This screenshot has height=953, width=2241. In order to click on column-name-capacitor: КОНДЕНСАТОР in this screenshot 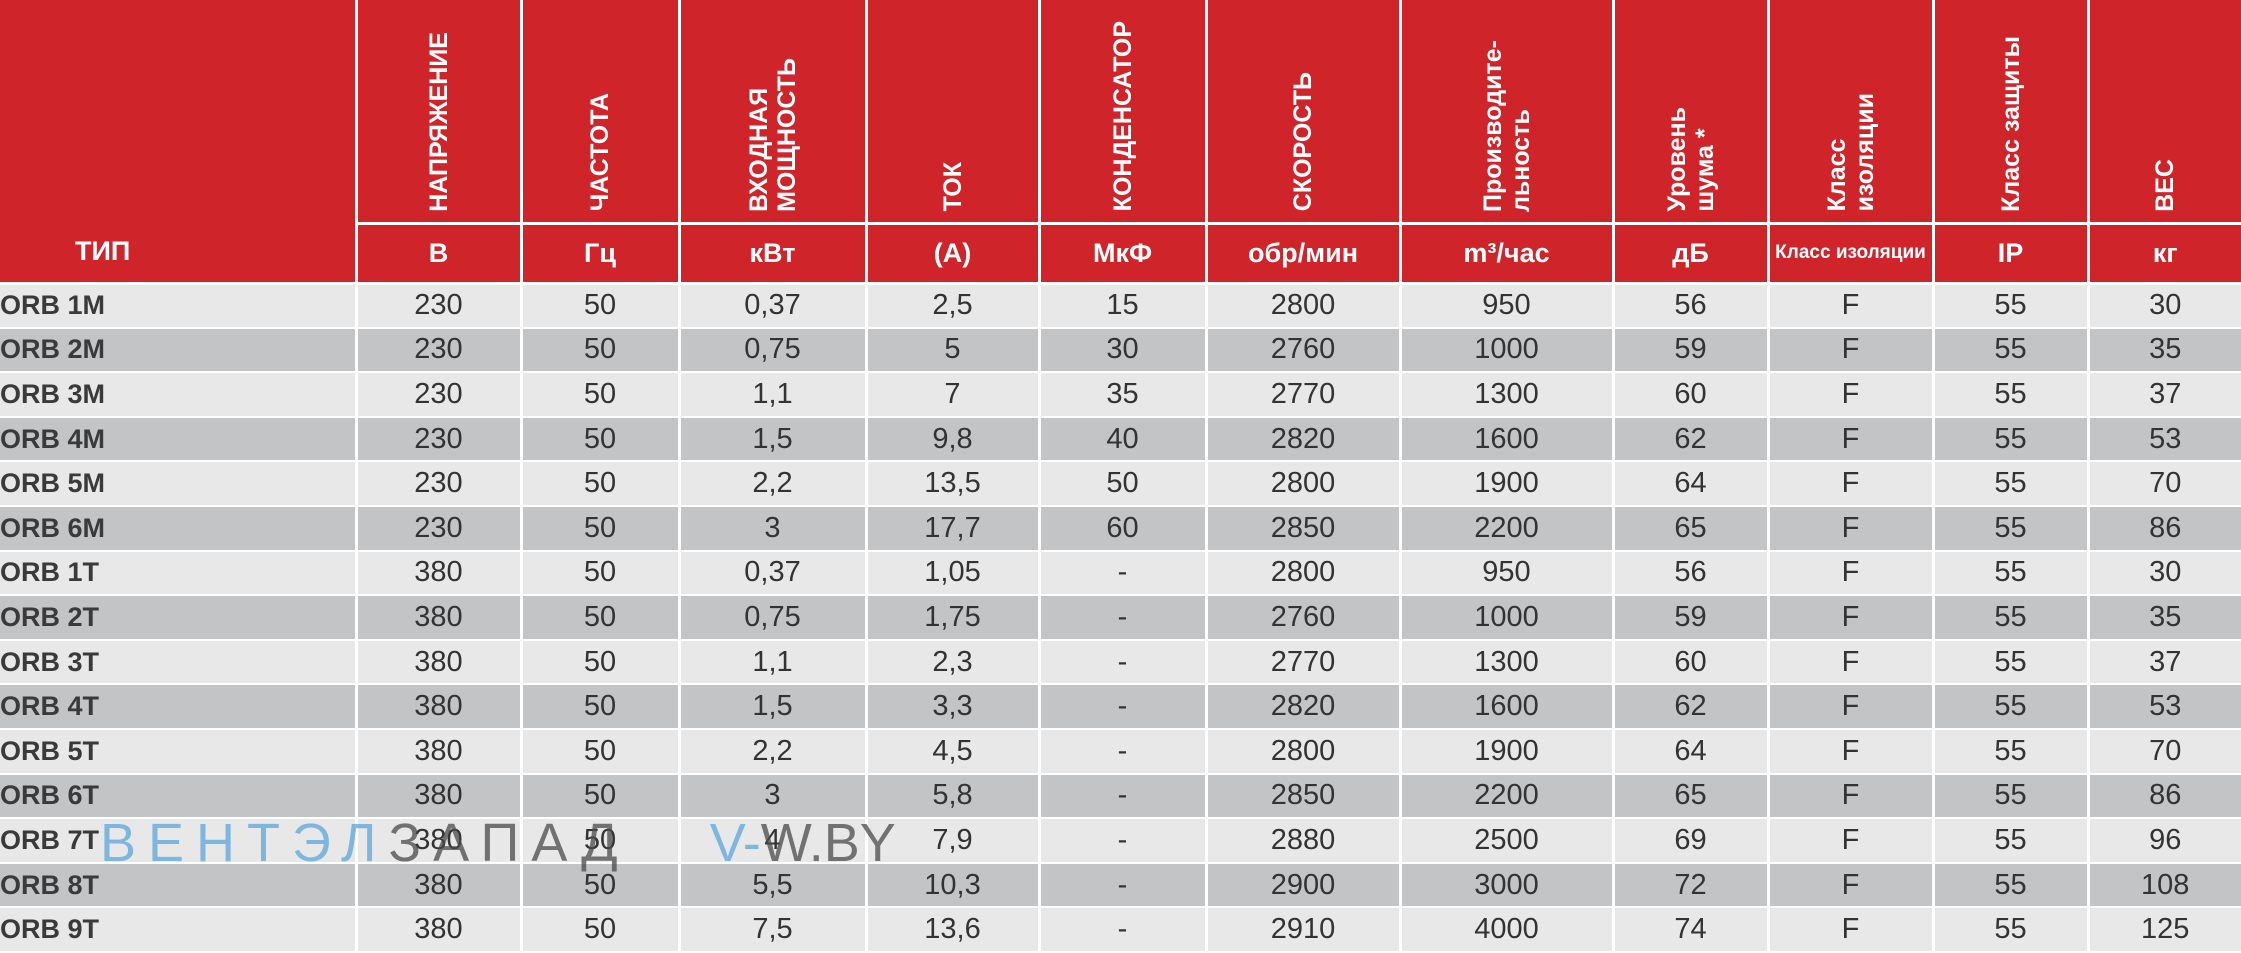, I will do `click(1122, 116)`.